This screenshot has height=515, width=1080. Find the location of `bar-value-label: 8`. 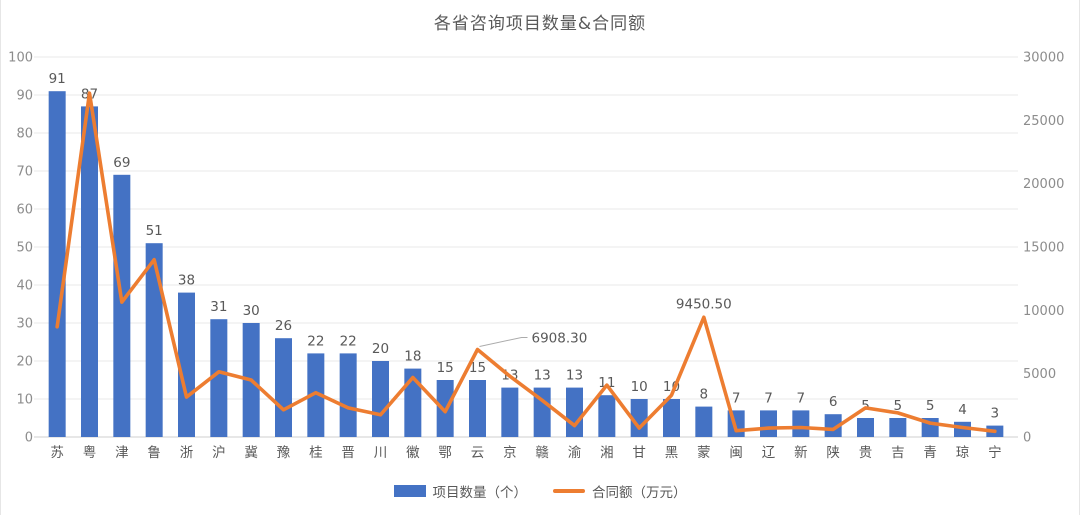

bar-value-label: 8 is located at coordinates (704, 395).